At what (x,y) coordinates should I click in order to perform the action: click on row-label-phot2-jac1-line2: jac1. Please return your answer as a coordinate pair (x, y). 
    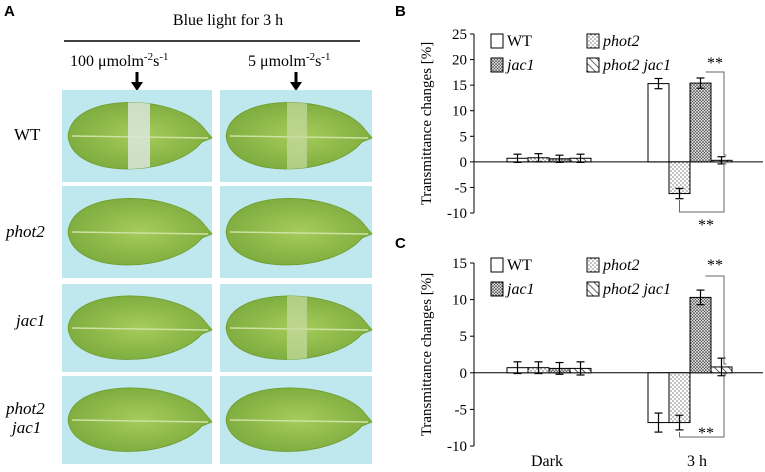
    Looking at the image, I should click on (25, 427).